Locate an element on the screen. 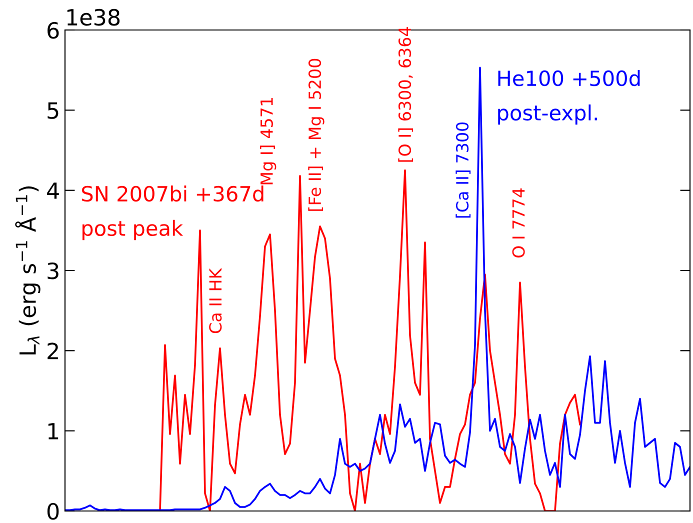  annotation: O I 7774 is located at coordinates (518, 223).